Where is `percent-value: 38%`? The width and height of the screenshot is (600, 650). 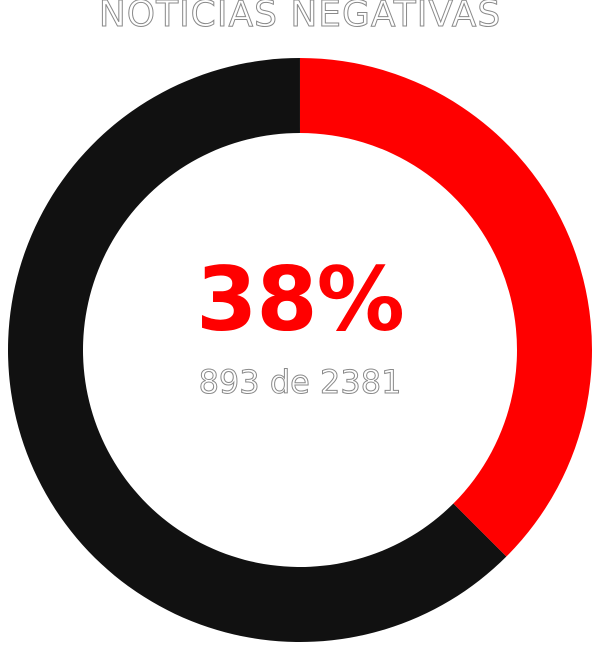
percent-value: 38% is located at coordinates (300, 299).